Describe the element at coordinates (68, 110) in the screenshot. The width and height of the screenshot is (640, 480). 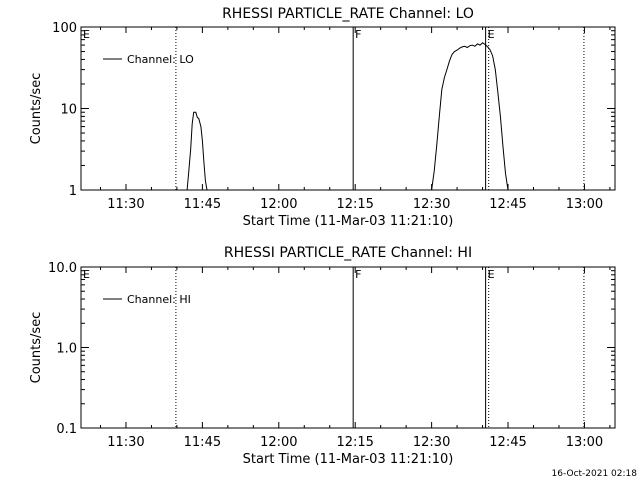
I see `y-tick-label: 10` at that location.